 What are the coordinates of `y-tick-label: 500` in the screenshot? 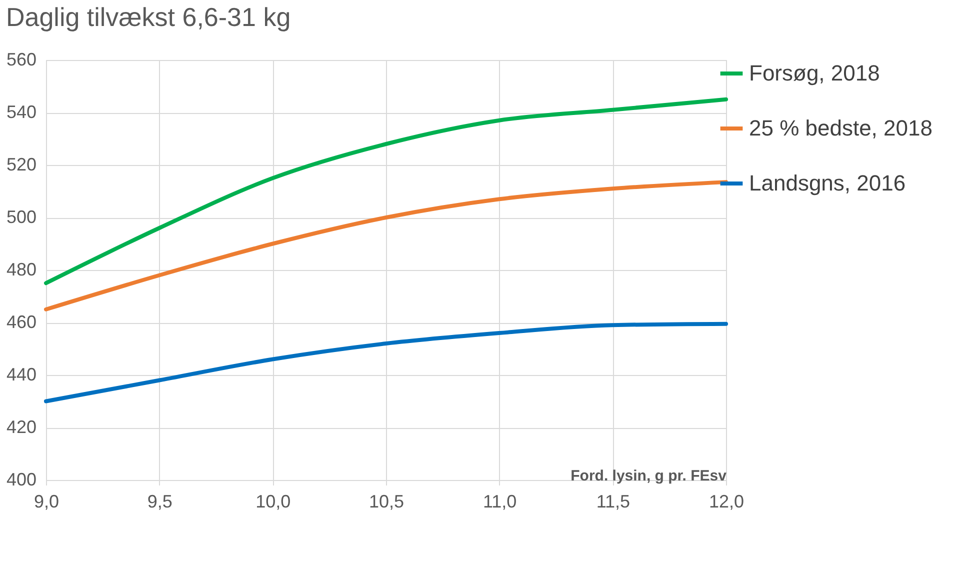 It's located at (21, 217).